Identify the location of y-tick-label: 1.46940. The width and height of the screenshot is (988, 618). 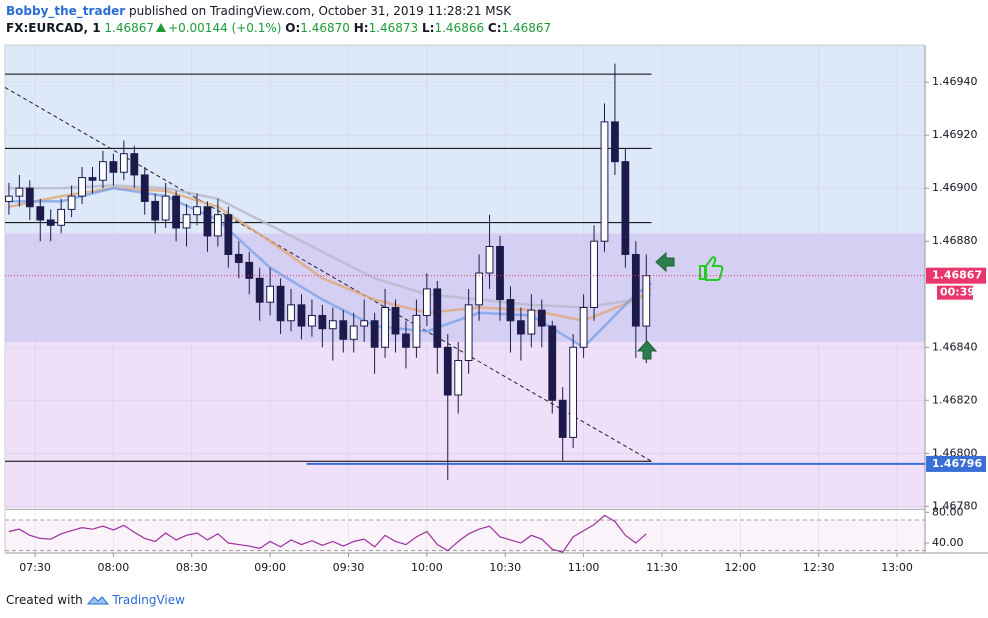
(955, 81).